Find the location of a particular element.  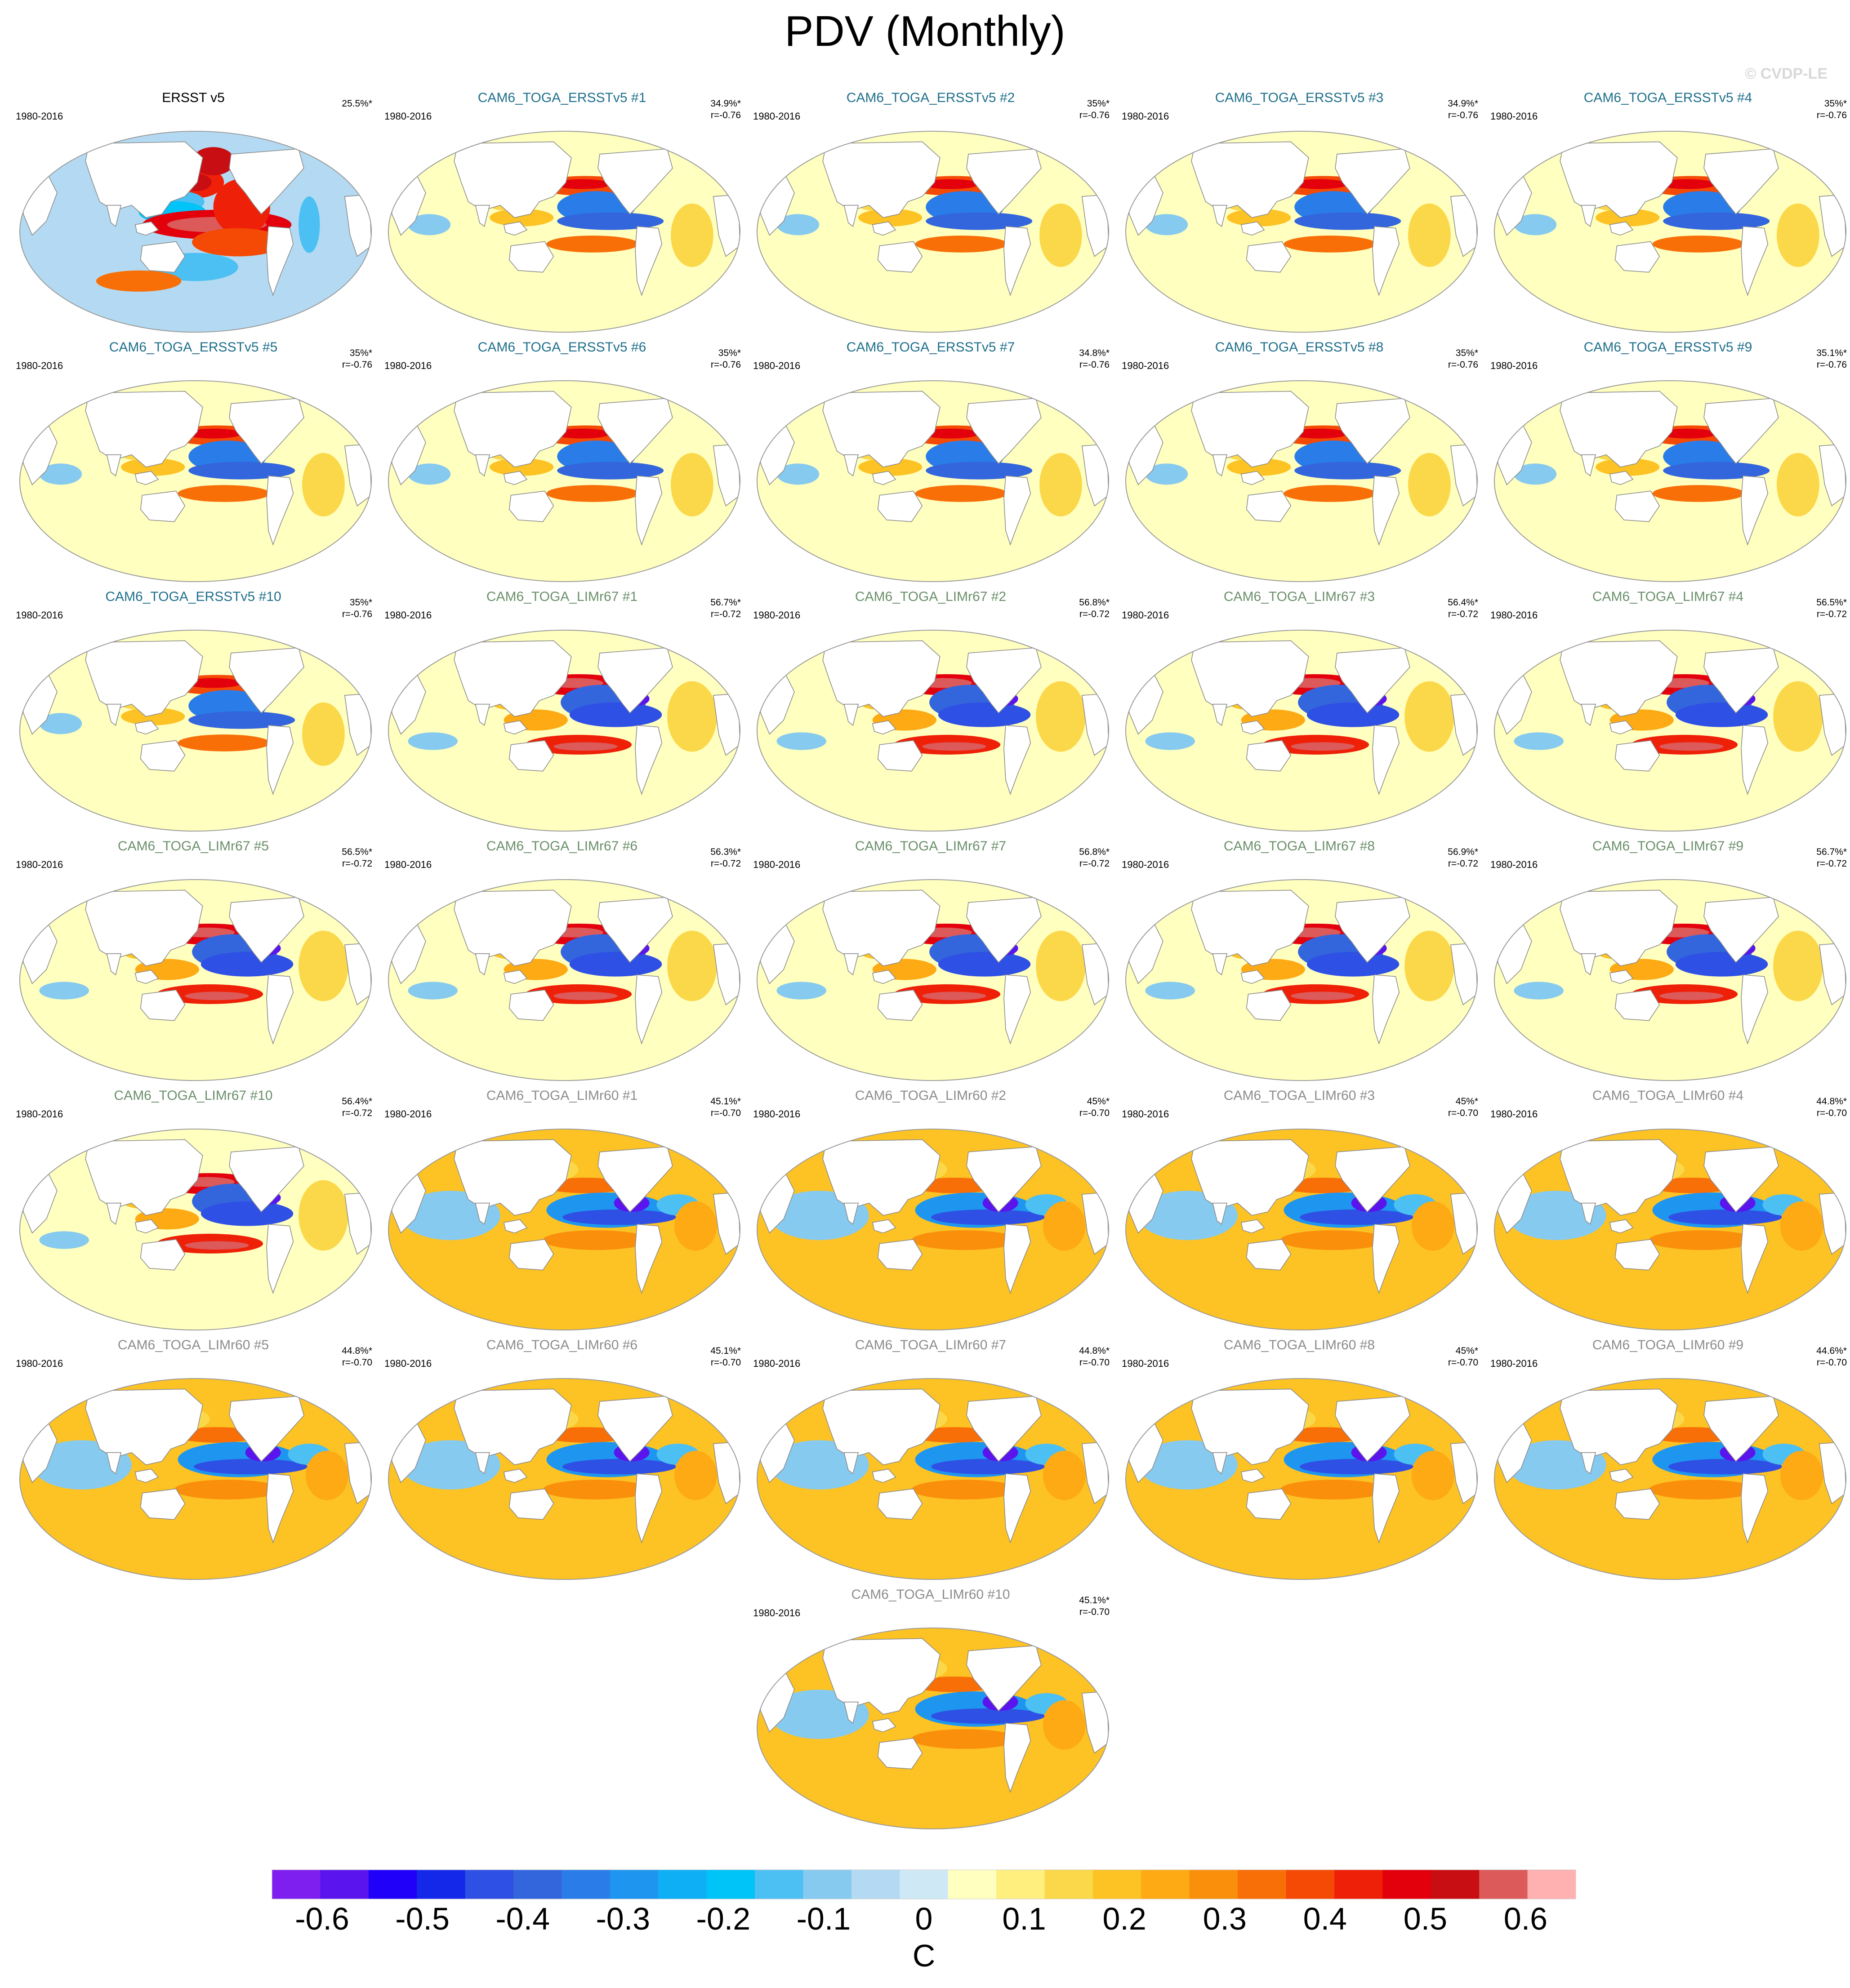

colorbar-tick-label: 0.1 is located at coordinates (1024, 1918).